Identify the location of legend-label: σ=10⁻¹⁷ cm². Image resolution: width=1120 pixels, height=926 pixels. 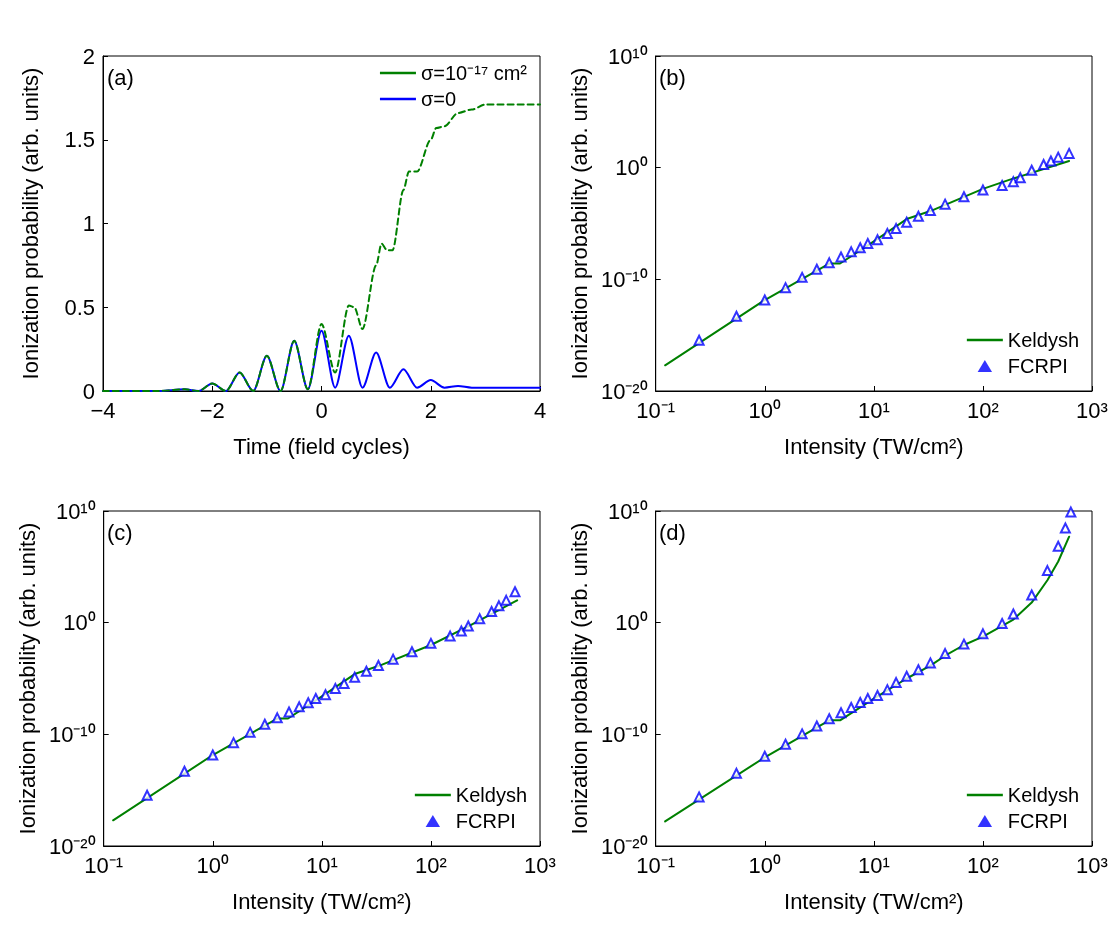
(474, 73).